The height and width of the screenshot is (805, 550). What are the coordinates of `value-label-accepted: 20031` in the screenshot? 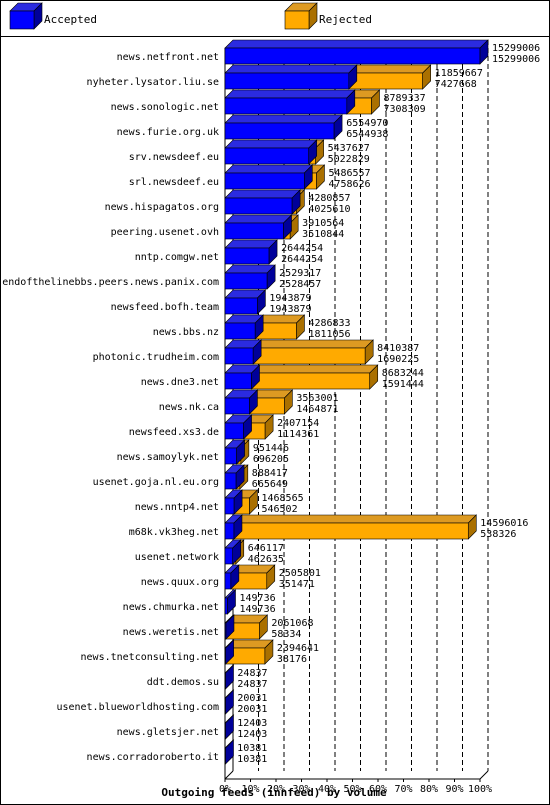 It's located at (252, 709).